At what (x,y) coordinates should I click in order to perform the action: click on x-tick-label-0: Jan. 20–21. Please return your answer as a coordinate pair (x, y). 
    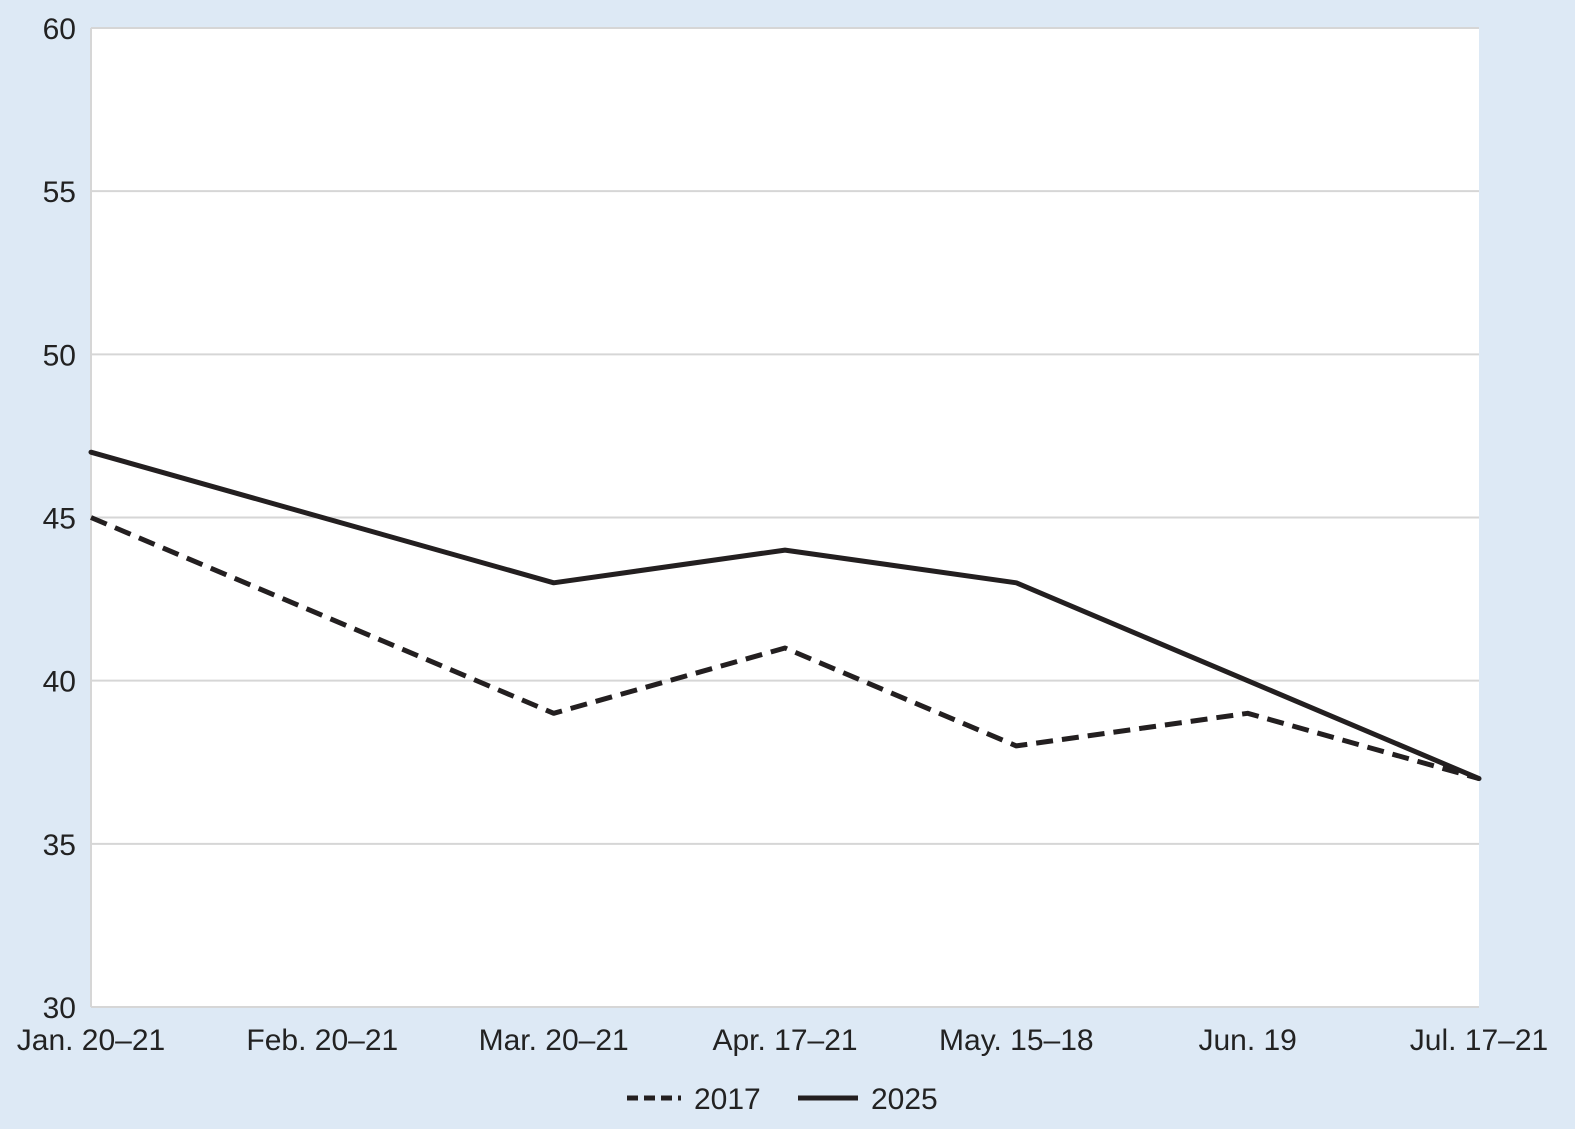
    Looking at the image, I should click on (91, 1040).